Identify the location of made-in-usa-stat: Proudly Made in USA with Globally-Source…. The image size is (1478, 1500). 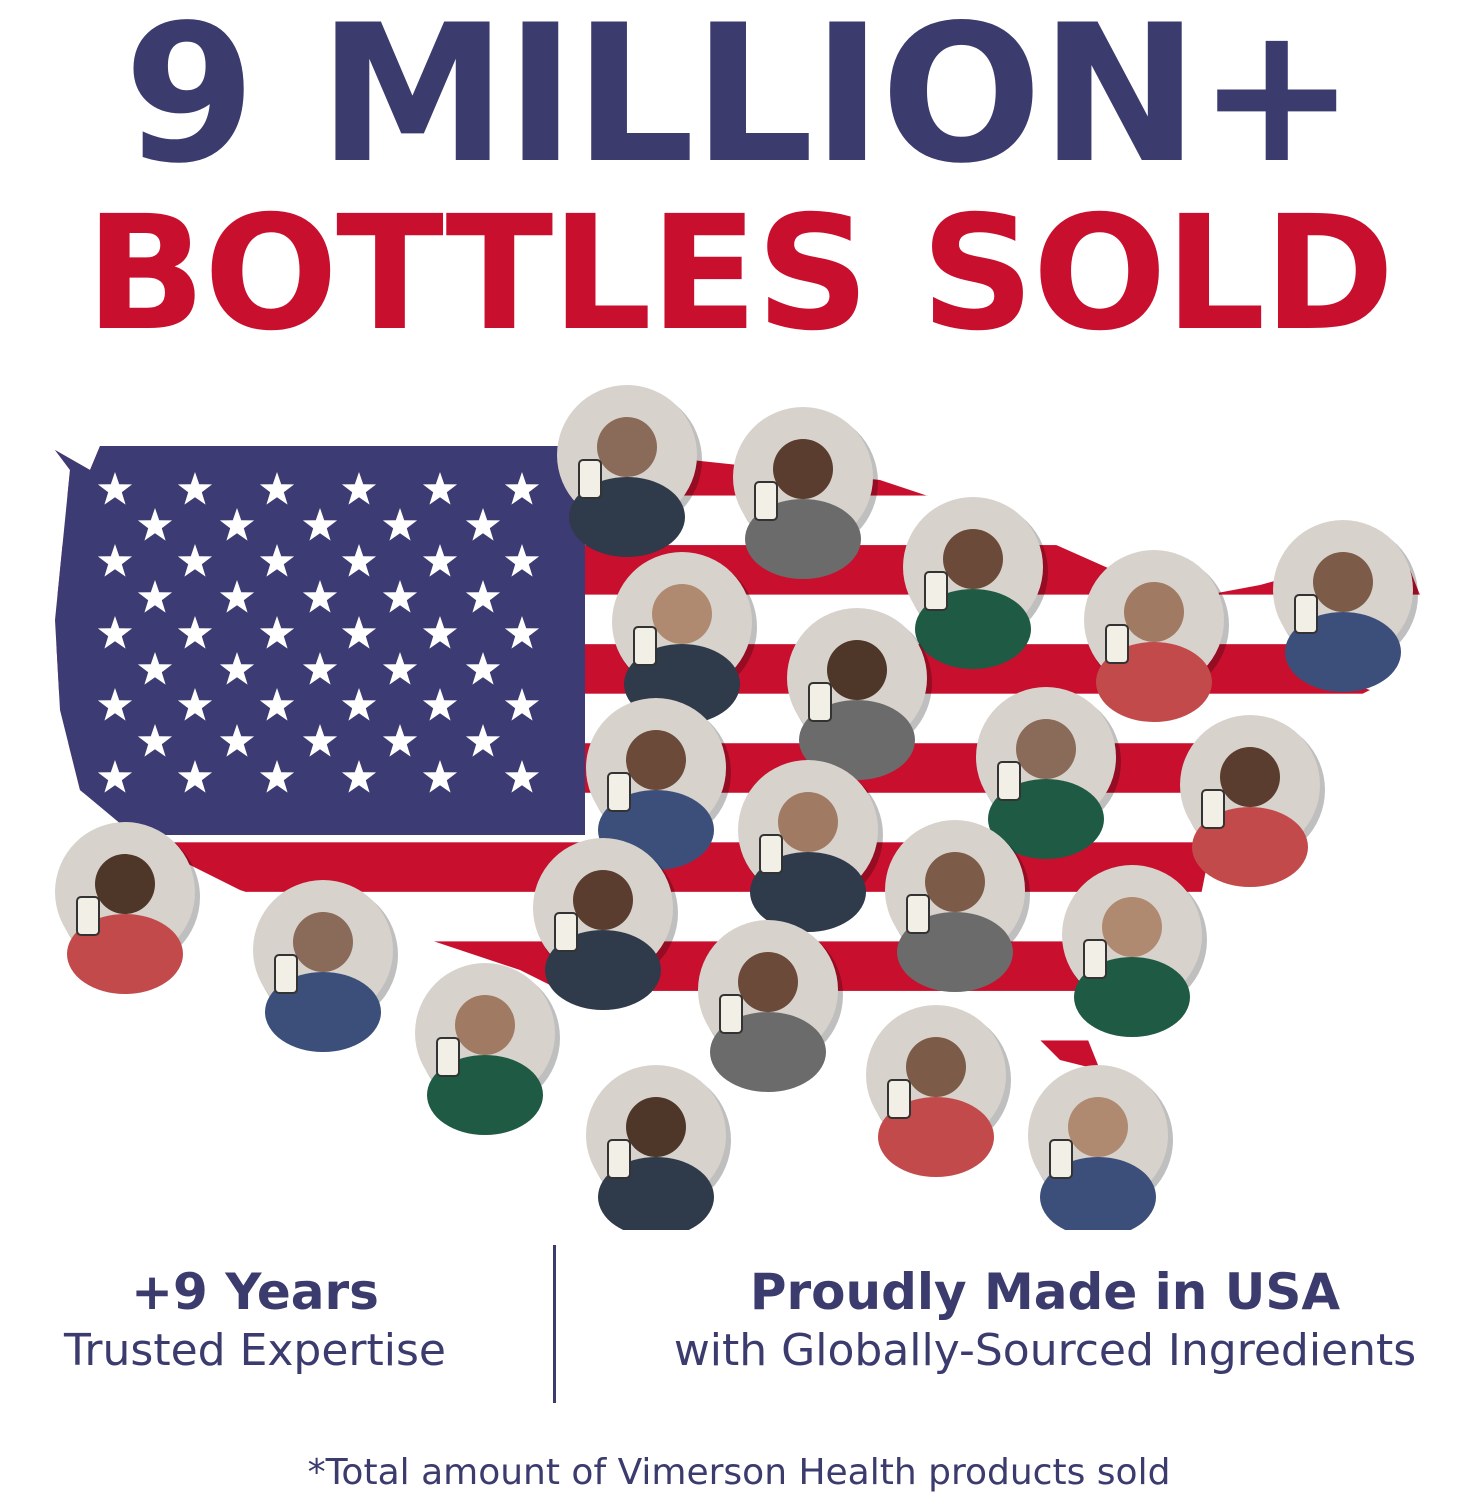
(1045, 1320).